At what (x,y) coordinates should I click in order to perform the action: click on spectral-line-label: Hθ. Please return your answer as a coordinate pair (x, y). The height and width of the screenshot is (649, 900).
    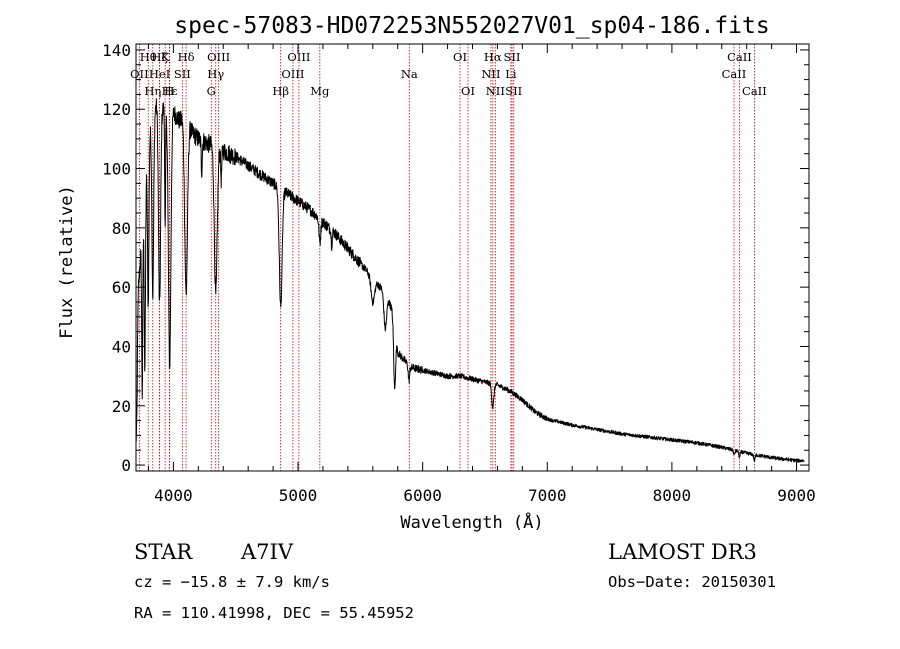
    Looking at the image, I should click on (148, 57).